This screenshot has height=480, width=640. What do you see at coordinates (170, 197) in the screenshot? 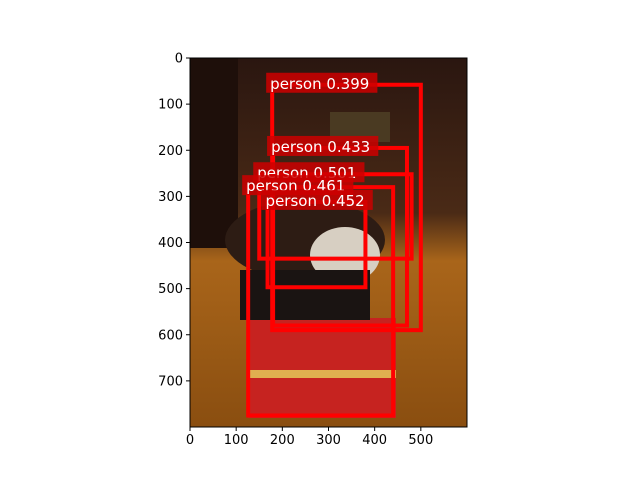
I see `y-tick-label: 300` at bounding box center [170, 197].